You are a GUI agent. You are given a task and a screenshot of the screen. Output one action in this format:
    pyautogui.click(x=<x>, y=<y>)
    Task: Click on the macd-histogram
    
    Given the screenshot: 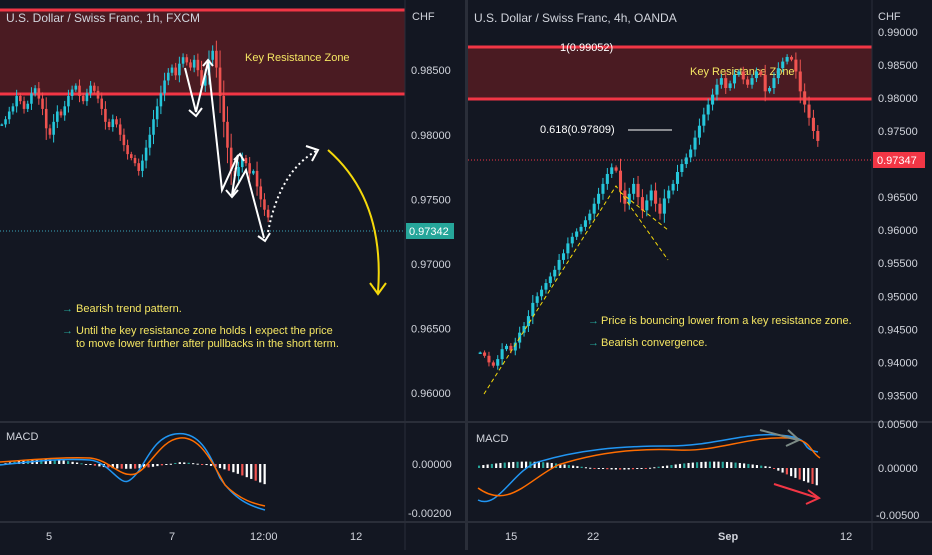 What is the action you would take?
    pyautogui.click(x=133, y=472)
    